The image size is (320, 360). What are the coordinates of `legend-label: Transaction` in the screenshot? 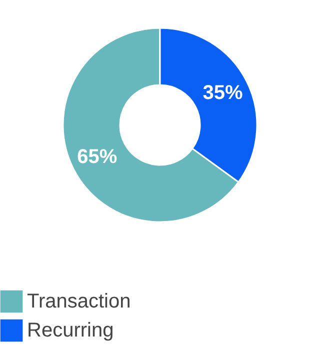 It's located at (79, 301).